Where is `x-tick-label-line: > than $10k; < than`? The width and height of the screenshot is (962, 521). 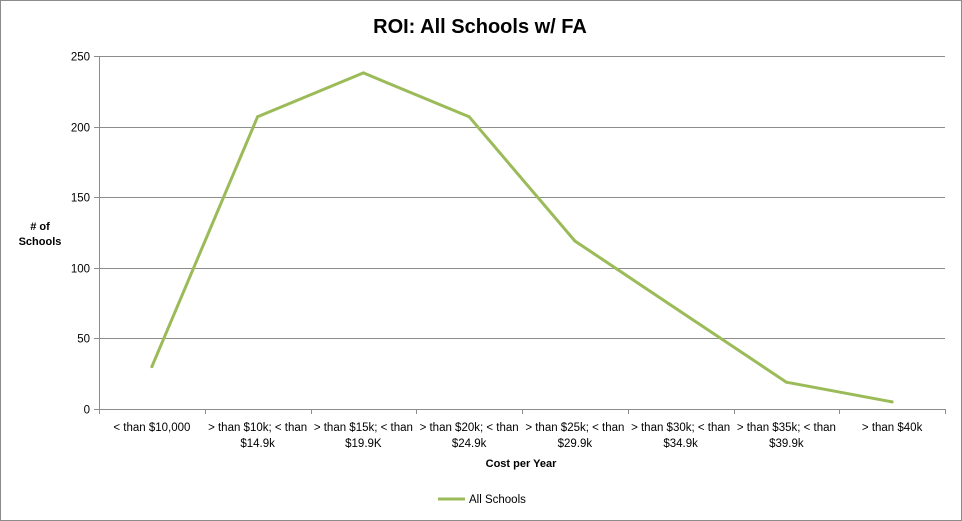
x-tick-label-line: > than $10k; < than is located at coordinates (257, 428).